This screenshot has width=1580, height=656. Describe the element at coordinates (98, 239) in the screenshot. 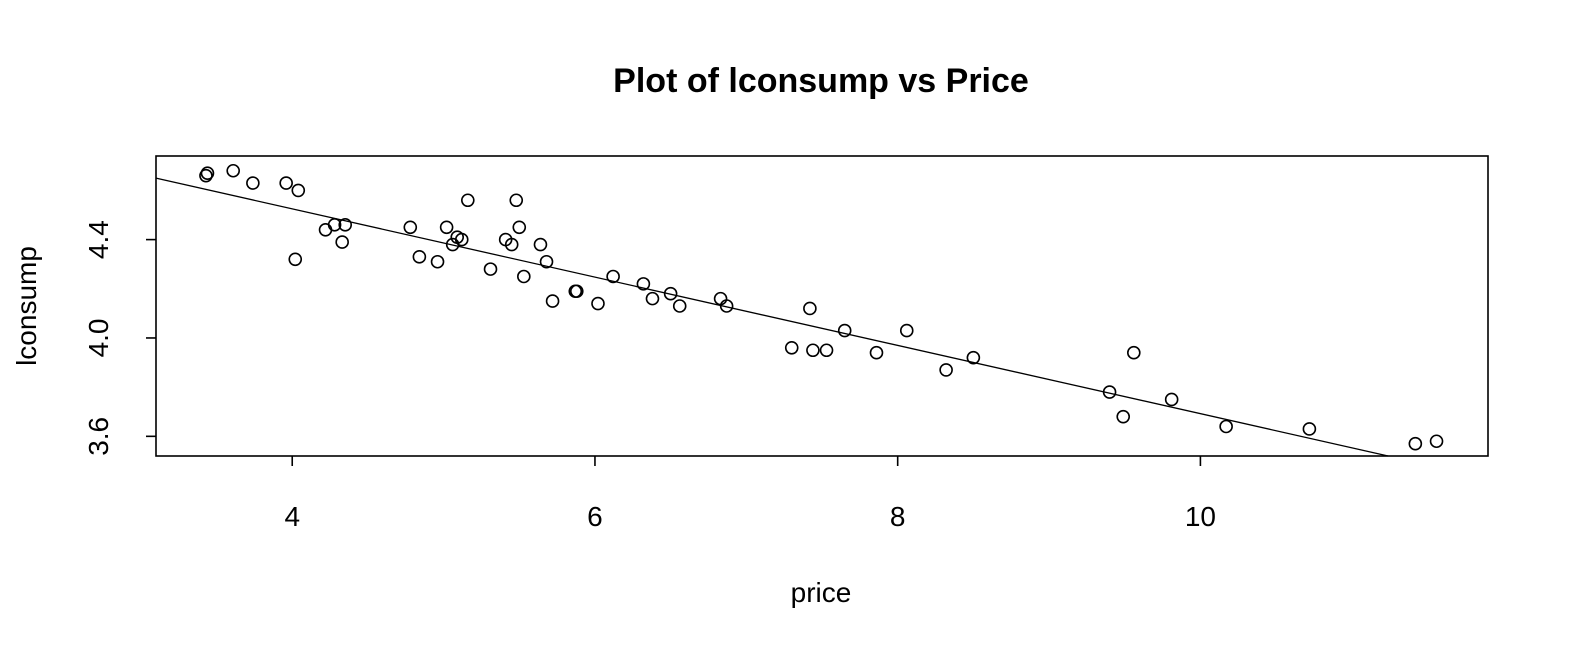

I see `y-tick-label: 4.4` at that location.